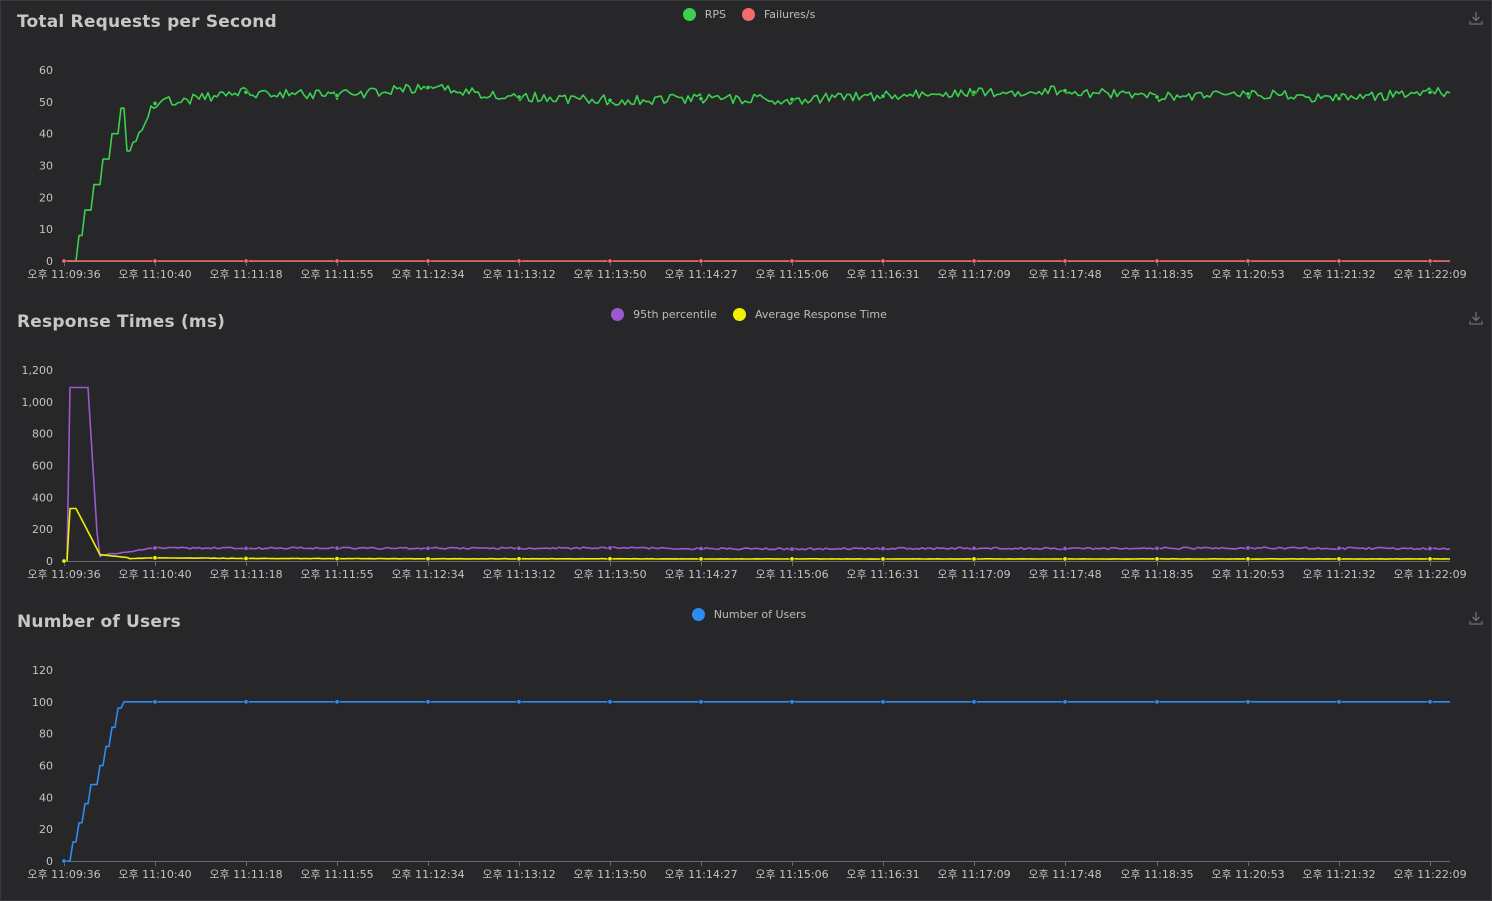 The height and width of the screenshot is (901, 1492). Describe the element at coordinates (746, 614) in the screenshot. I see `legend-item-number-of-users: Number of Users` at that location.